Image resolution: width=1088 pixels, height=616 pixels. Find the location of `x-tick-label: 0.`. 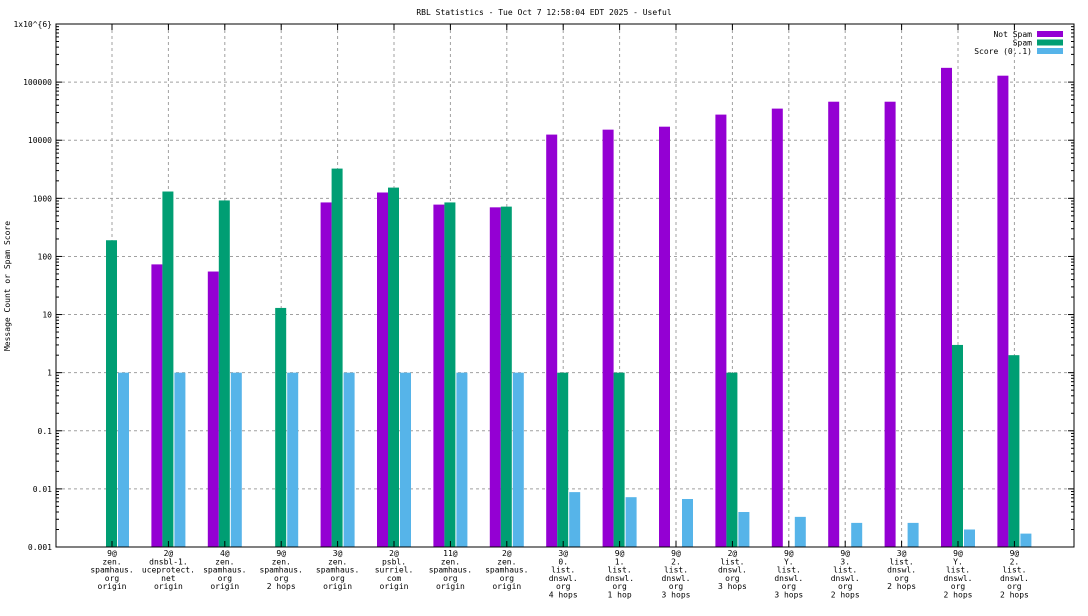

x-tick-label: 0. is located at coordinates (563, 561).